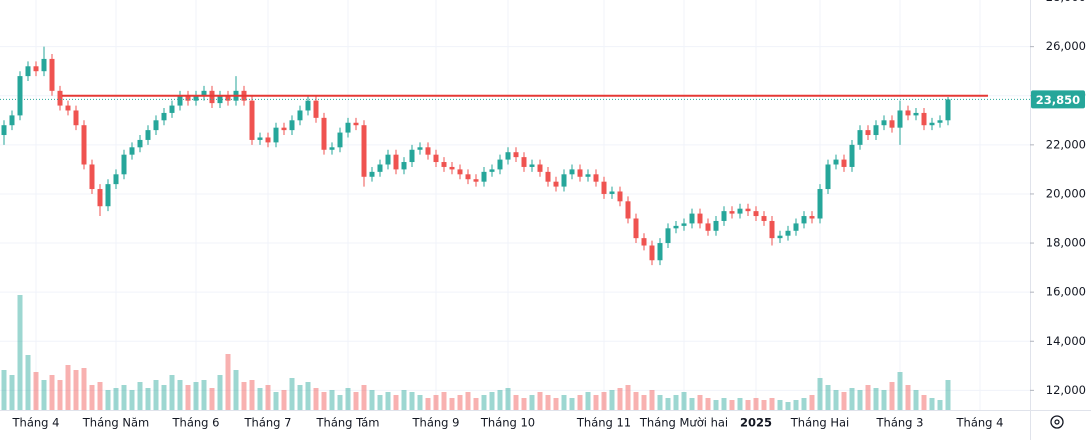 The height and width of the screenshot is (440, 1091). I want to click on gear-icon, so click(1057, 422).